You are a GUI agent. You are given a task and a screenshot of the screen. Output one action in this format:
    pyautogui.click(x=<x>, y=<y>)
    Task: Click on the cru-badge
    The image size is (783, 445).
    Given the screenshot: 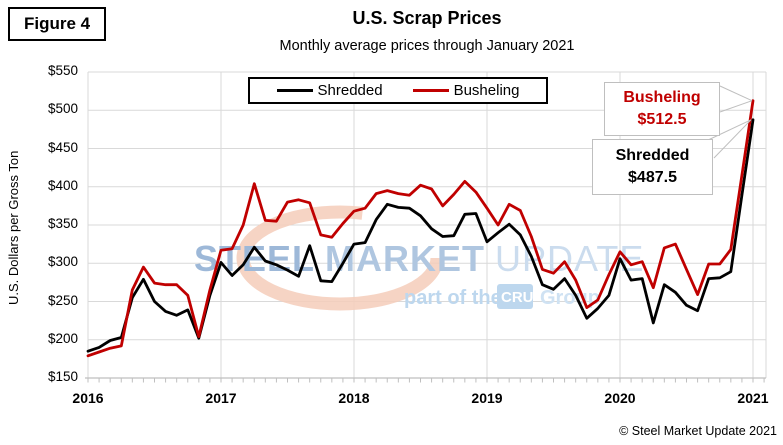 What is the action you would take?
    pyautogui.click(x=515, y=296)
    